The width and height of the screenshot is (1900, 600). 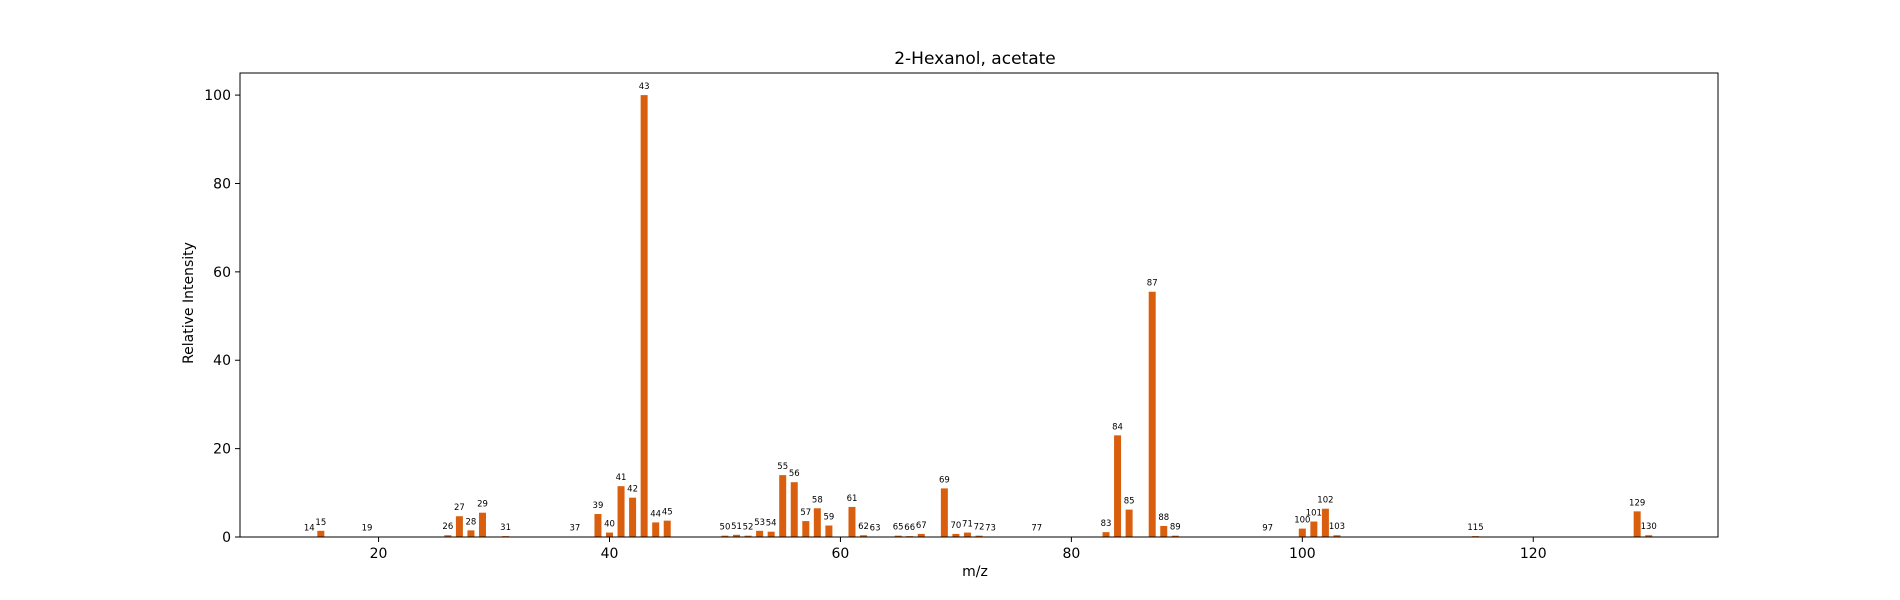 I want to click on bar-label-mz-43: 43, so click(x=644, y=87).